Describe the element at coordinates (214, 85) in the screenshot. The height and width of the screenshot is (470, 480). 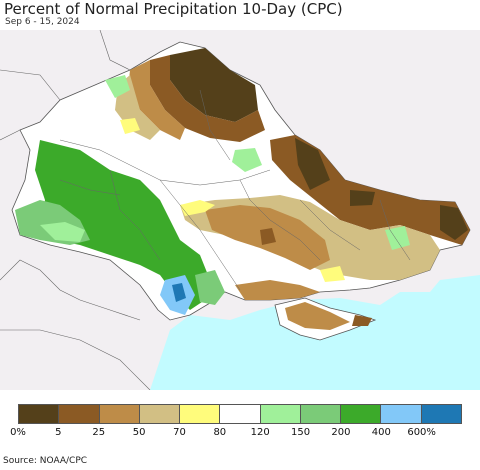
I see `area-0pct-north` at that location.